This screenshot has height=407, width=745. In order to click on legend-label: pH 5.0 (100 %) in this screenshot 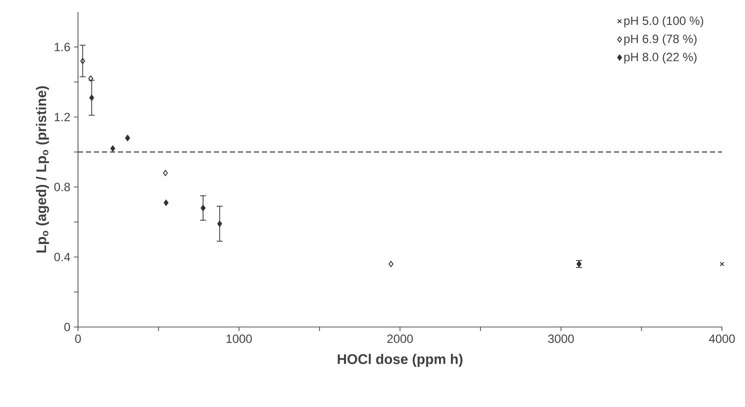, I will do `click(664, 22)`.